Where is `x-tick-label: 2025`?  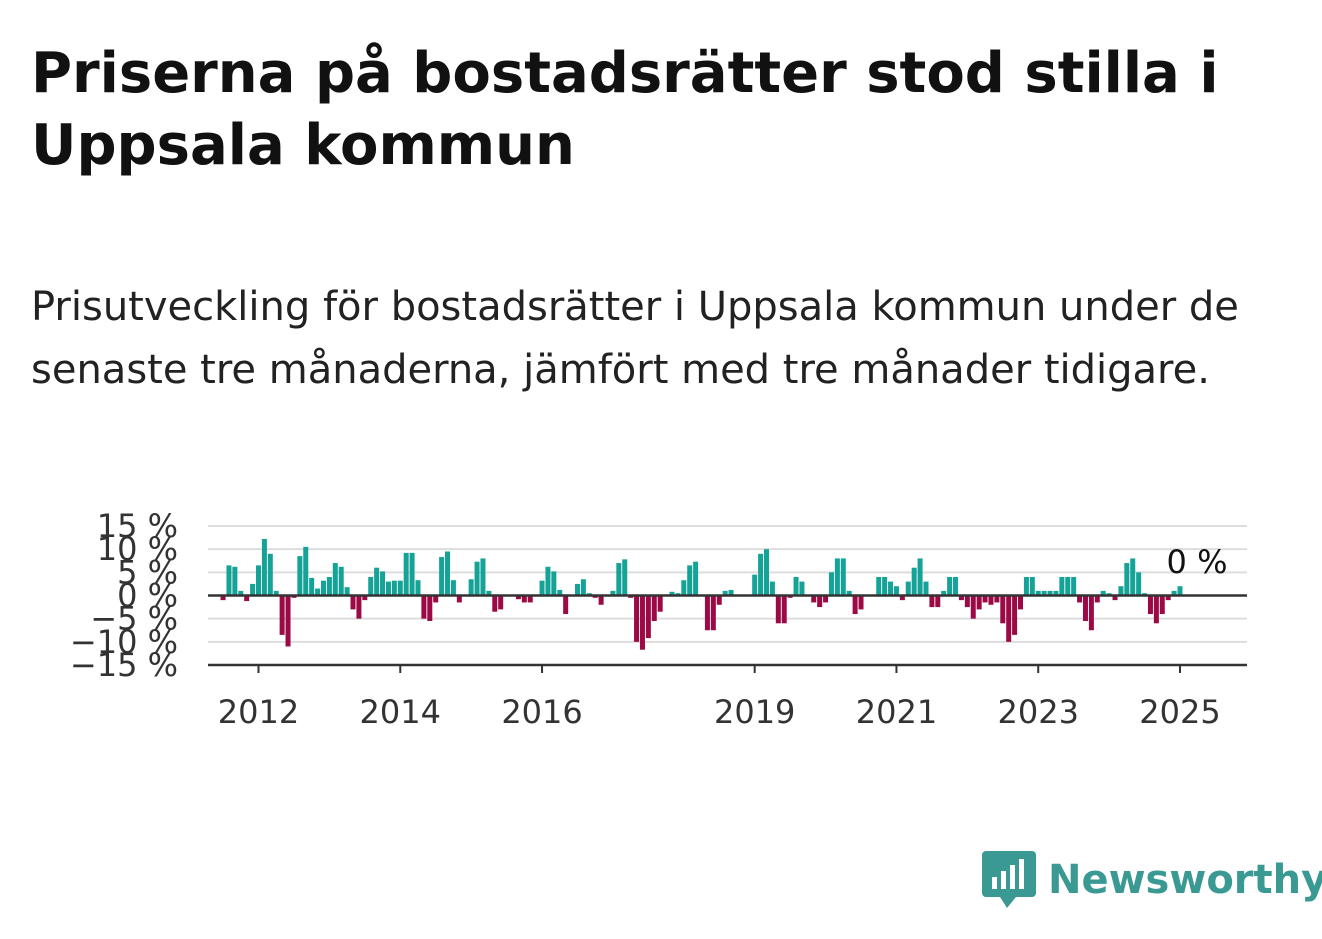 x-tick-label: 2025 is located at coordinates (1179, 712).